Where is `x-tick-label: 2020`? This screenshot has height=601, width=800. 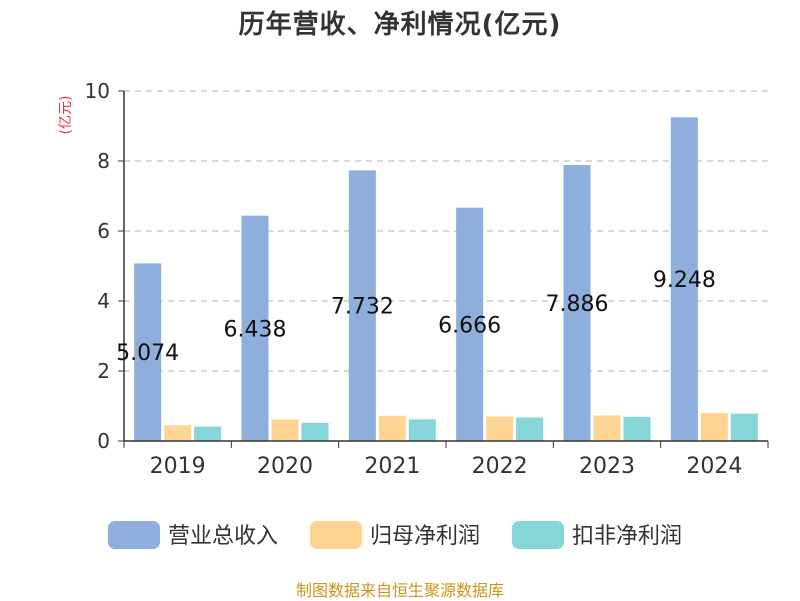 x-tick-label: 2020 is located at coordinates (285, 466).